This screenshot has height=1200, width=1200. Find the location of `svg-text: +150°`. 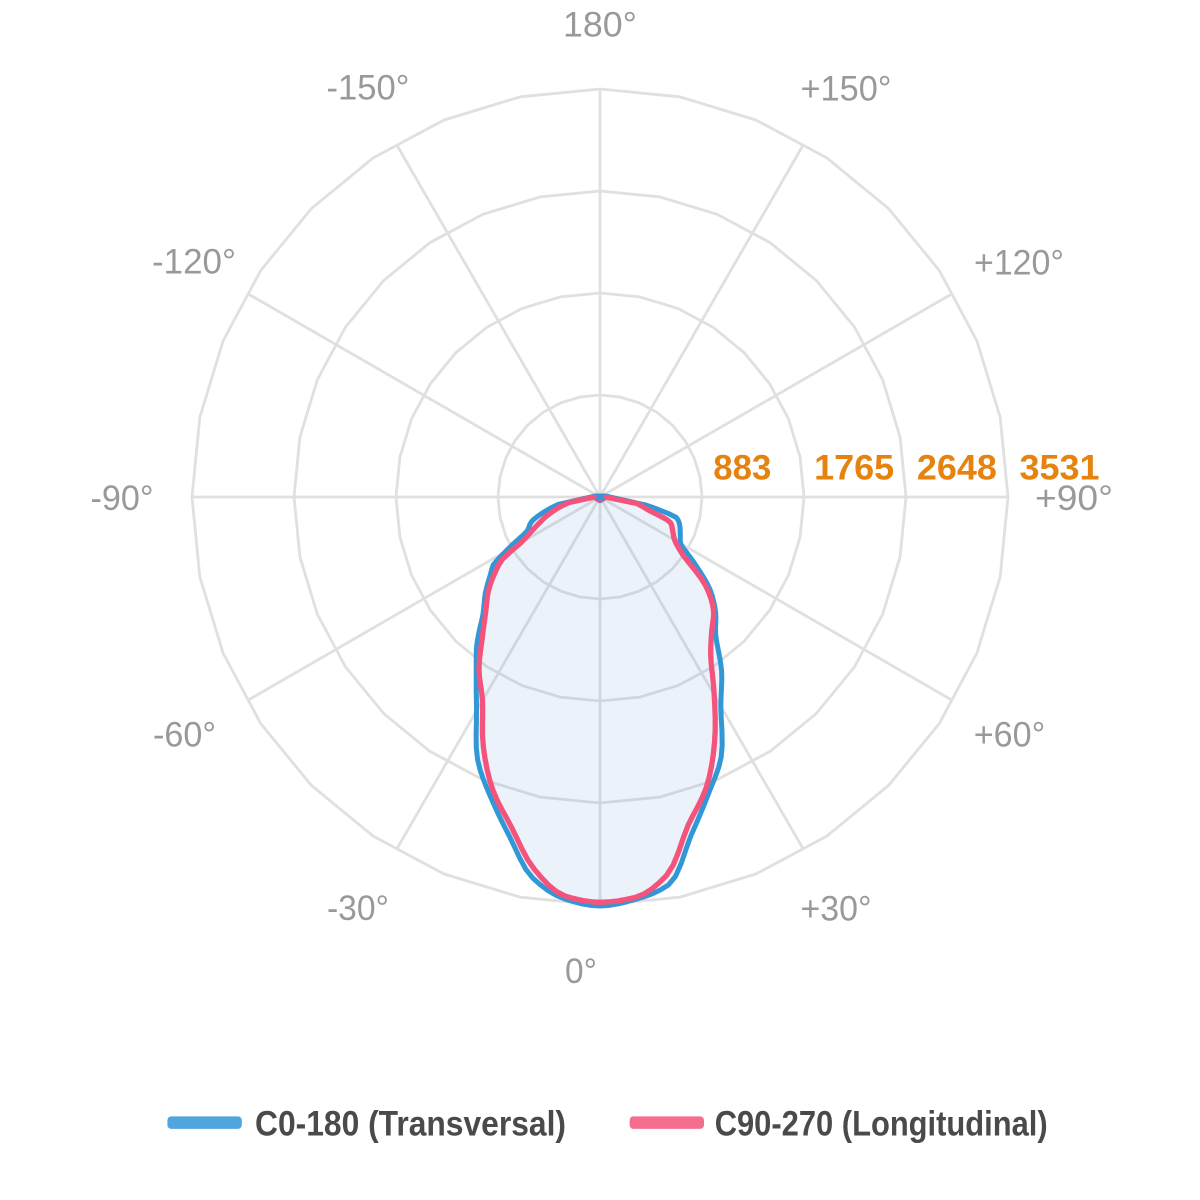

svg-text: +150° is located at coordinates (846, 88).